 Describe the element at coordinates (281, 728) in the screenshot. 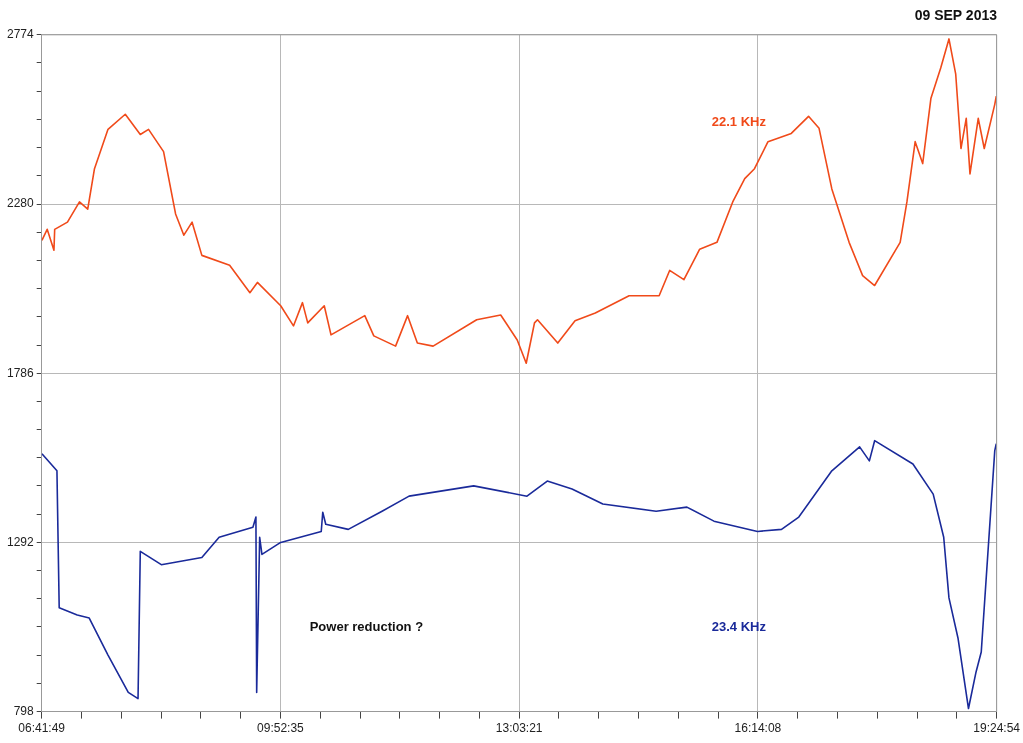

I see `x-tick-label: 09:52:35` at that location.